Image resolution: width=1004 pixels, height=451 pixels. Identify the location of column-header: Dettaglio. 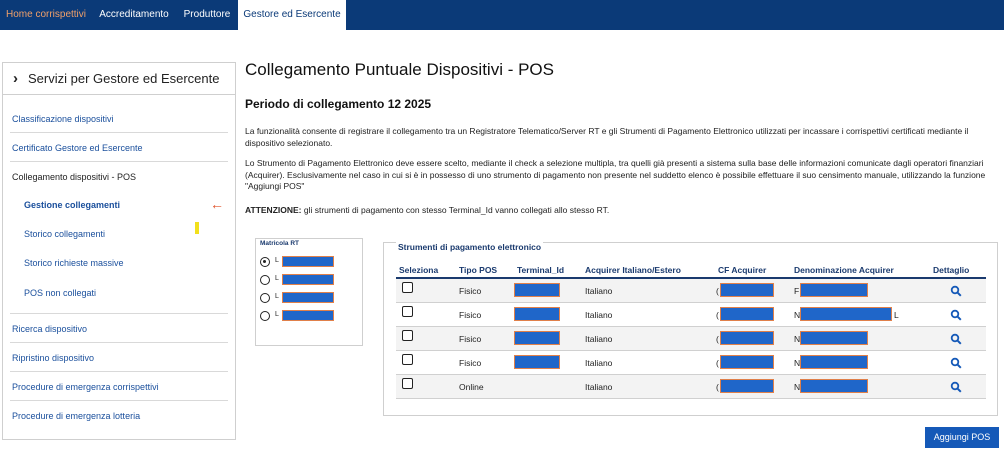
(951, 270).